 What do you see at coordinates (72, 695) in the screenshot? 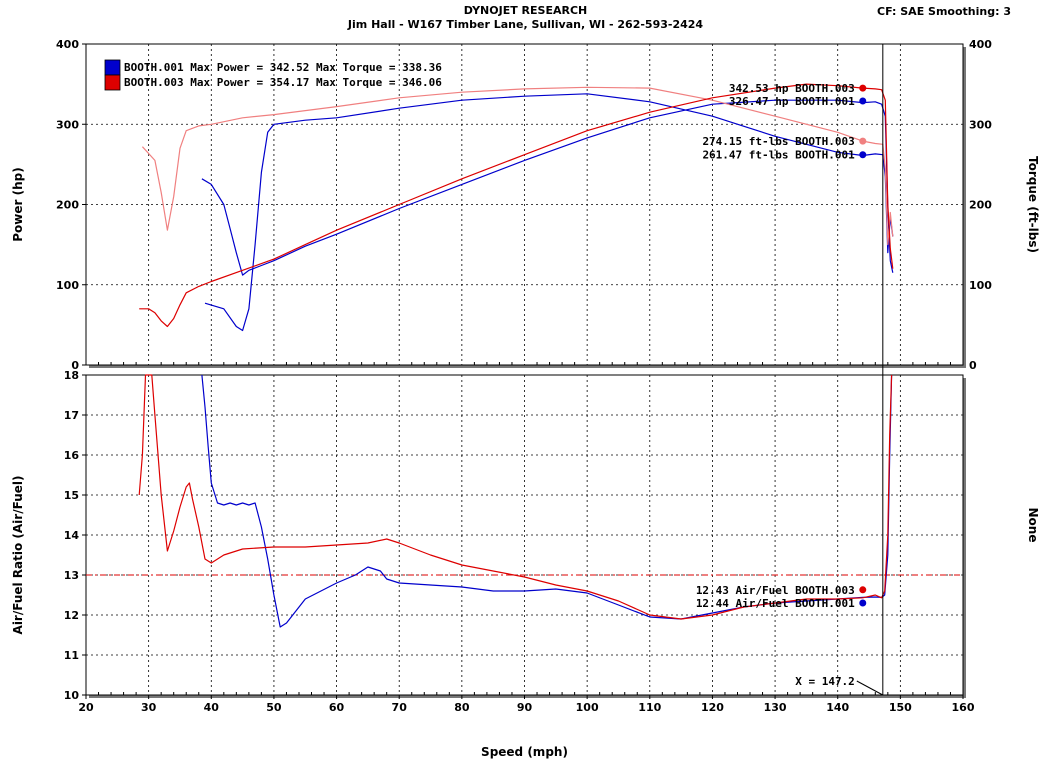
I see `lower-panel-ytick-label: 10` at bounding box center [72, 695].